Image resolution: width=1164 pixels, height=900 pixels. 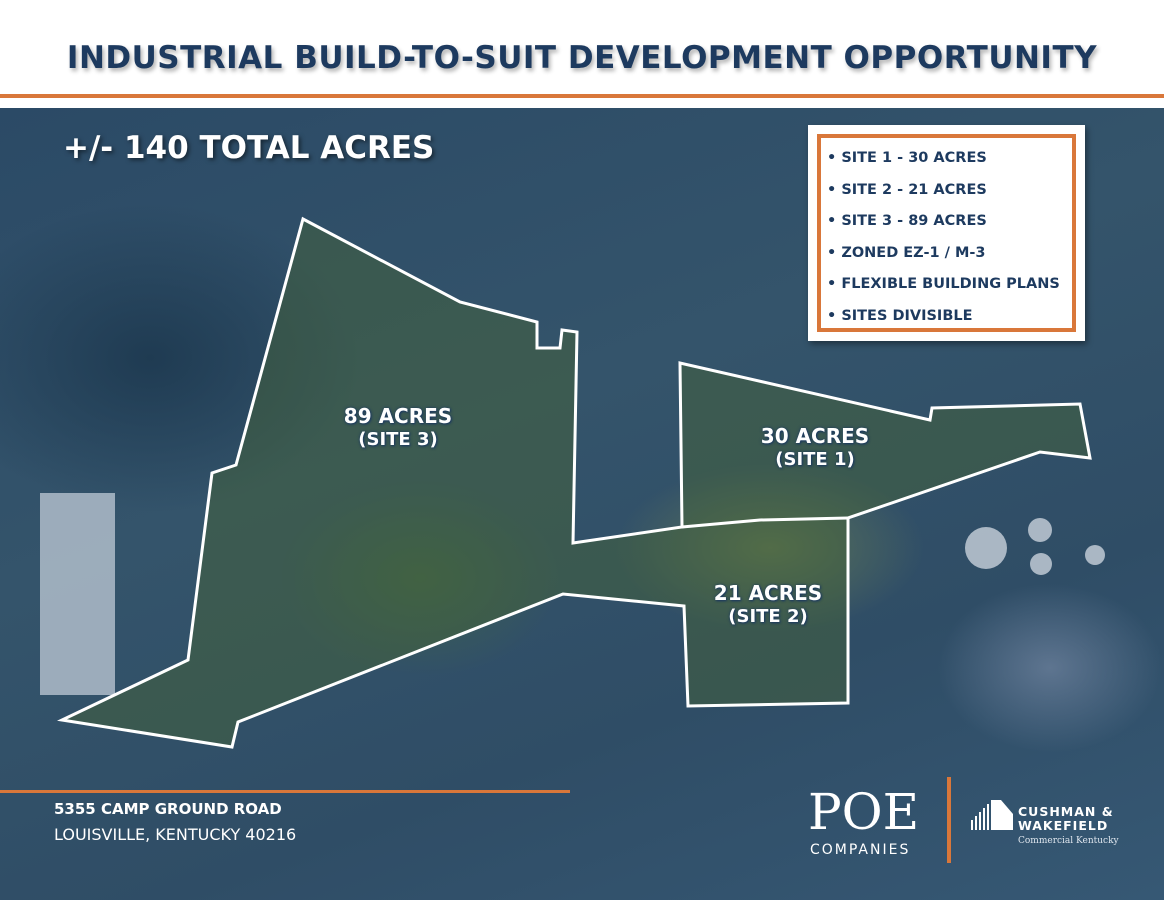 I want to click on site-1-label: 30 ACRES (SITE 1), so click(x=815, y=448).